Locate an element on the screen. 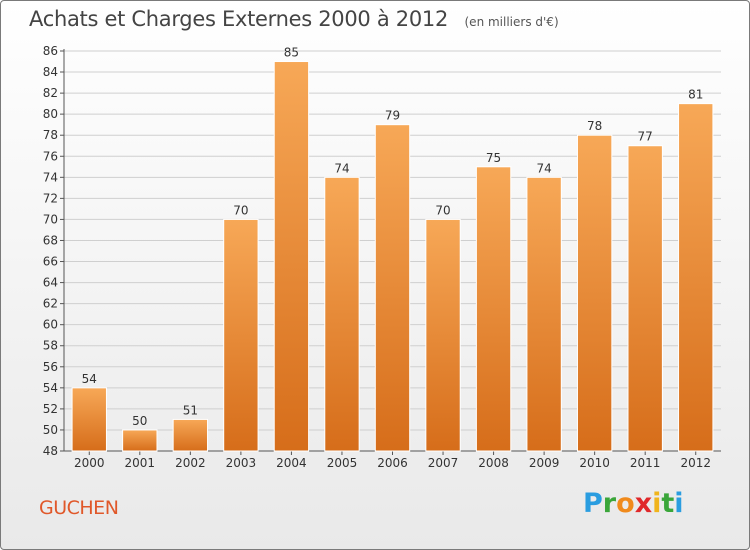  commune-name: GUCHEN is located at coordinates (79, 508).